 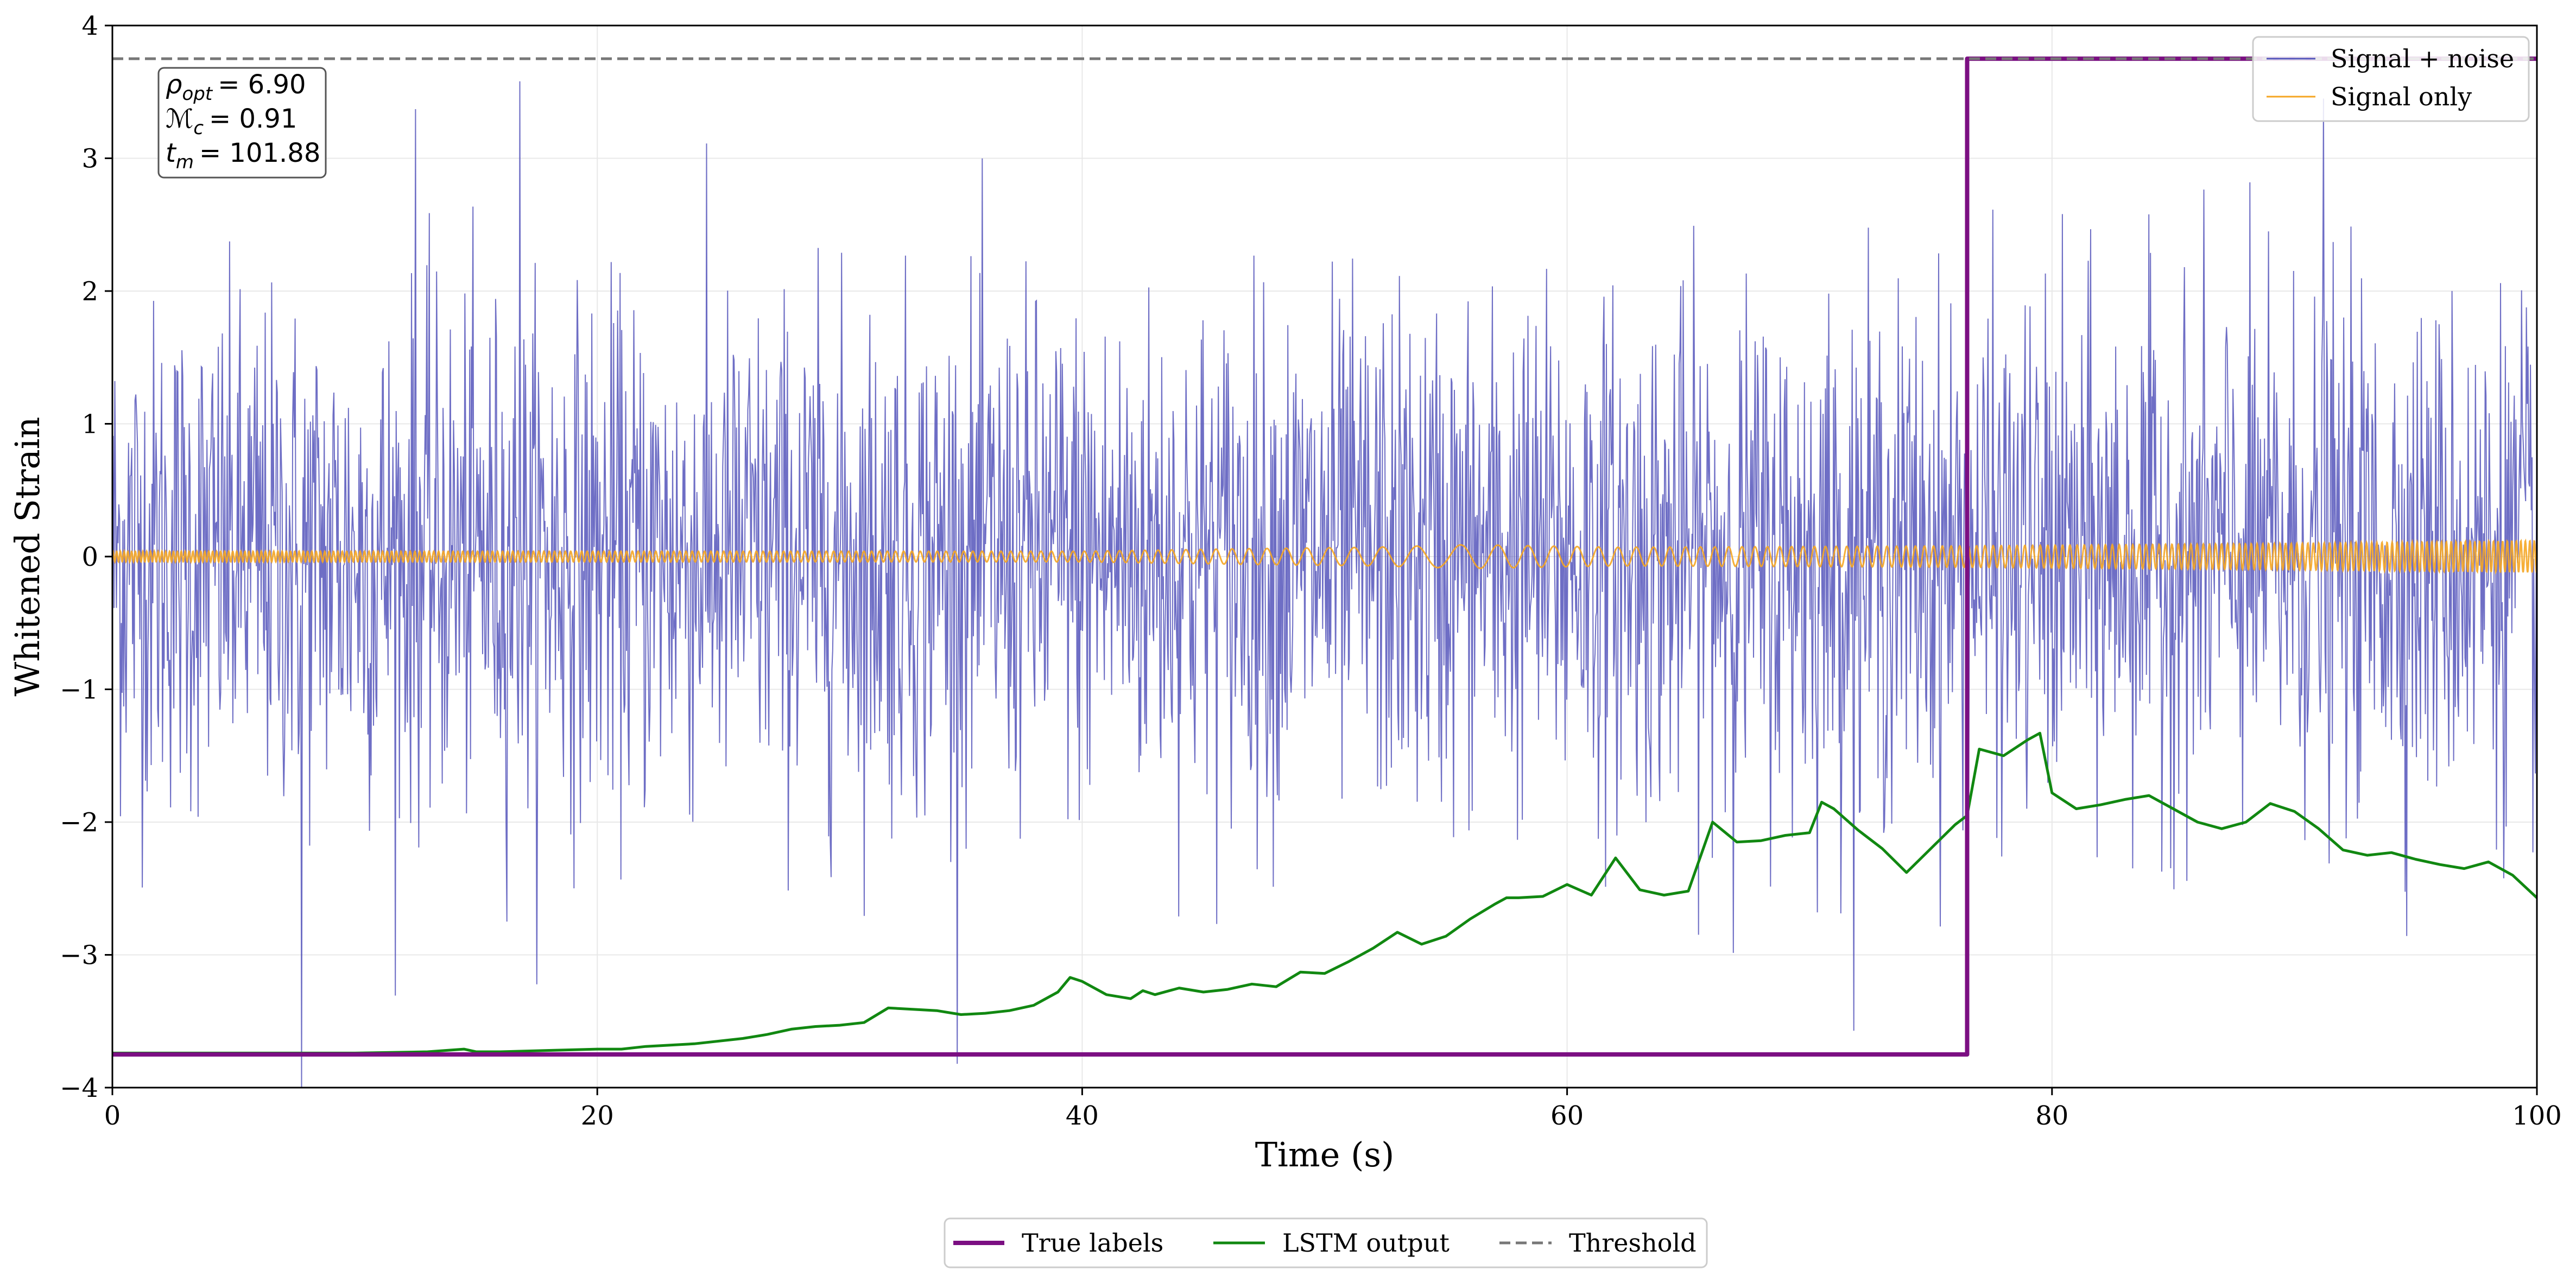 What do you see at coordinates (79, 955) in the screenshot?
I see `y-tick-label: −3` at bounding box center [79, 955].